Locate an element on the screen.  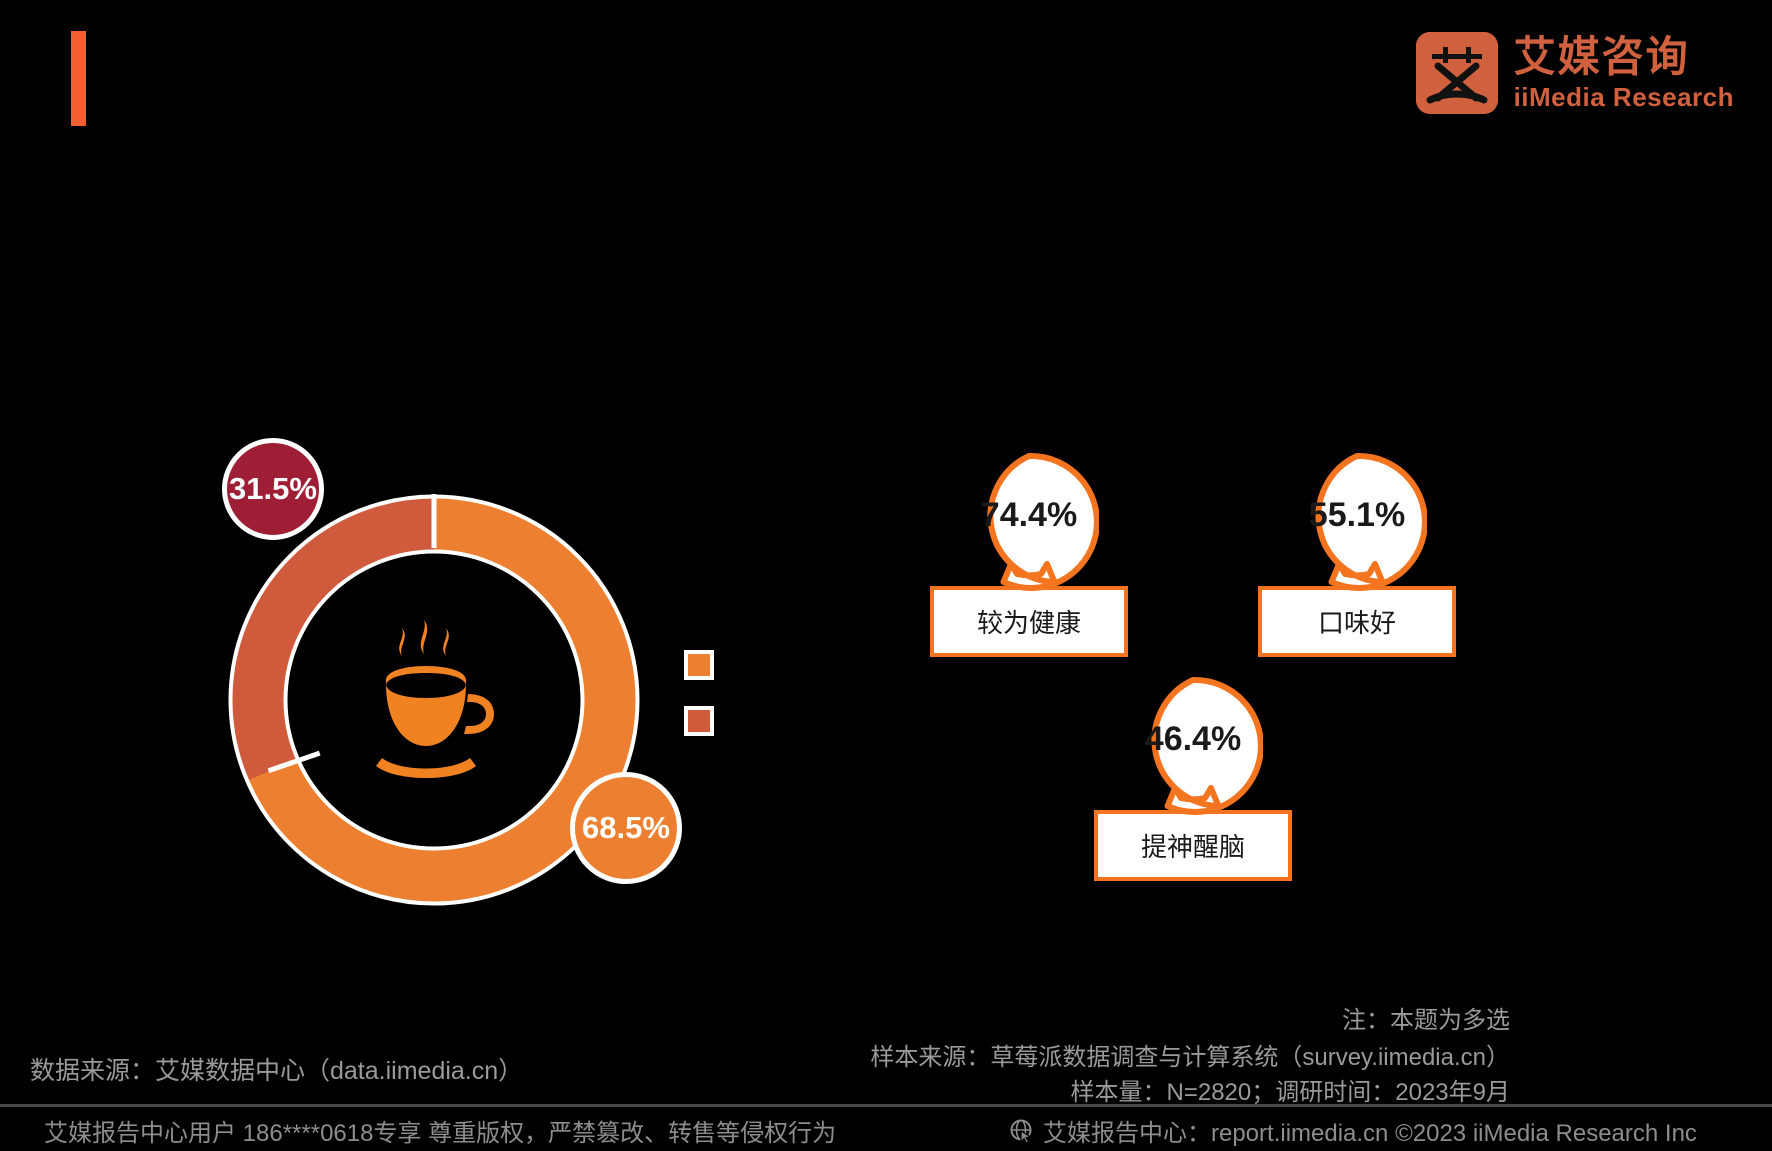
callout-bubble-2: 55.1% is located at coordinates (1357, 522).